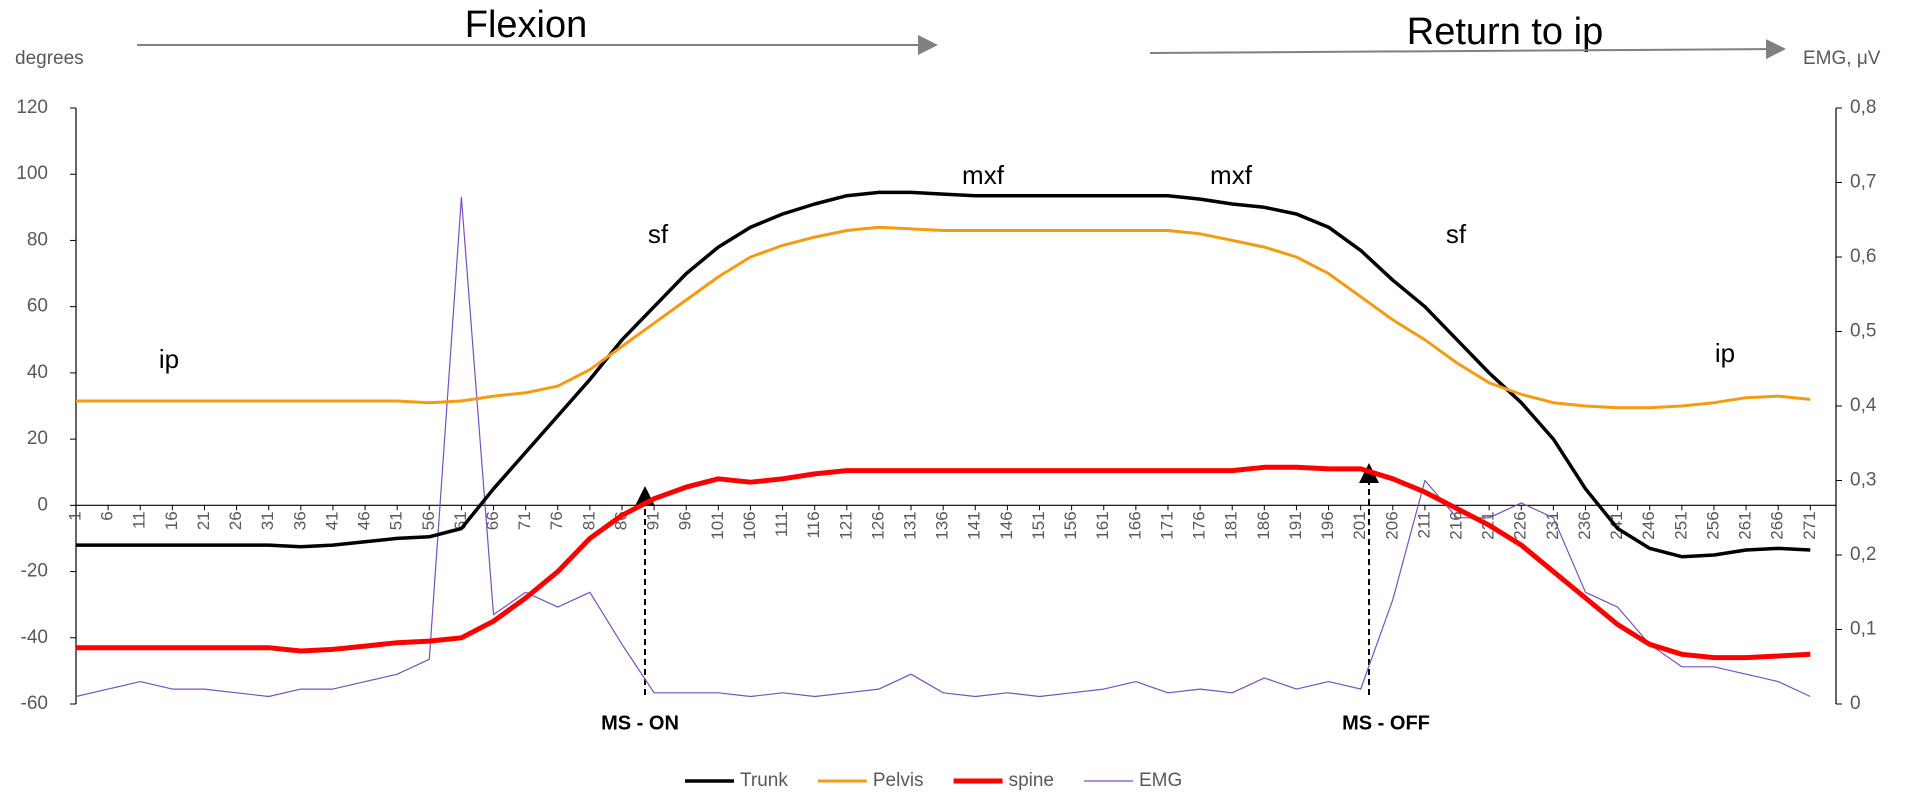  Describe the element at coordinates (1648, 525) in the screenshot. I see `x-tick-label: 246` at that location.